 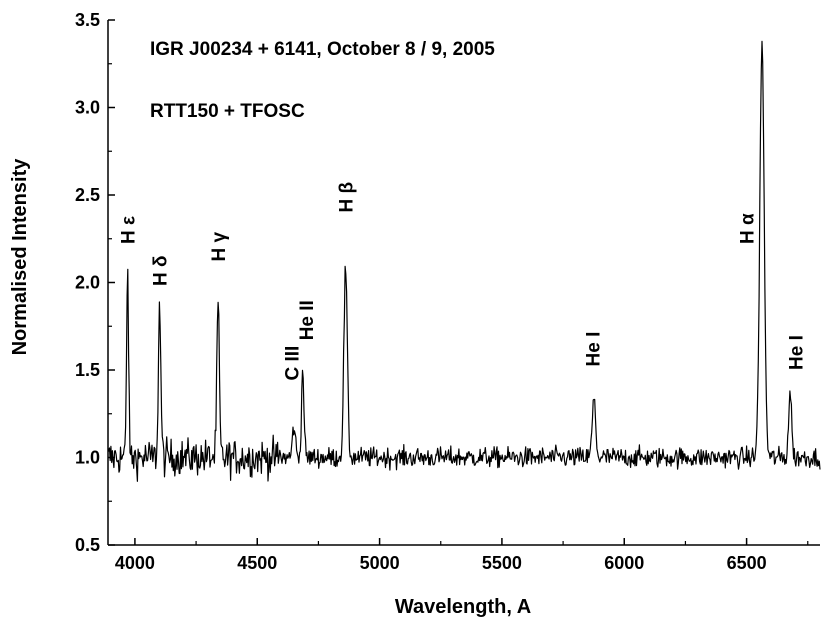 I want to click on y-axis: 0.5 1.0 1.5 2.0 2.5 3.0 3.5, so click(x=95, y=282).